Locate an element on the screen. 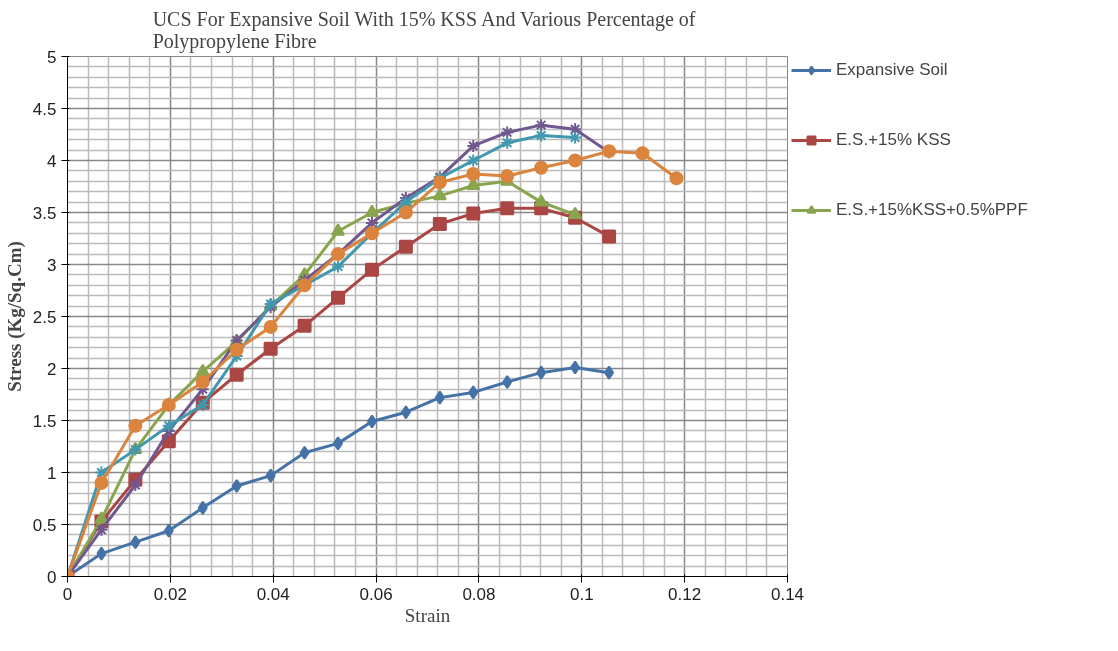  x-tick-label: 0.06 is located at coordinates (376, 594).